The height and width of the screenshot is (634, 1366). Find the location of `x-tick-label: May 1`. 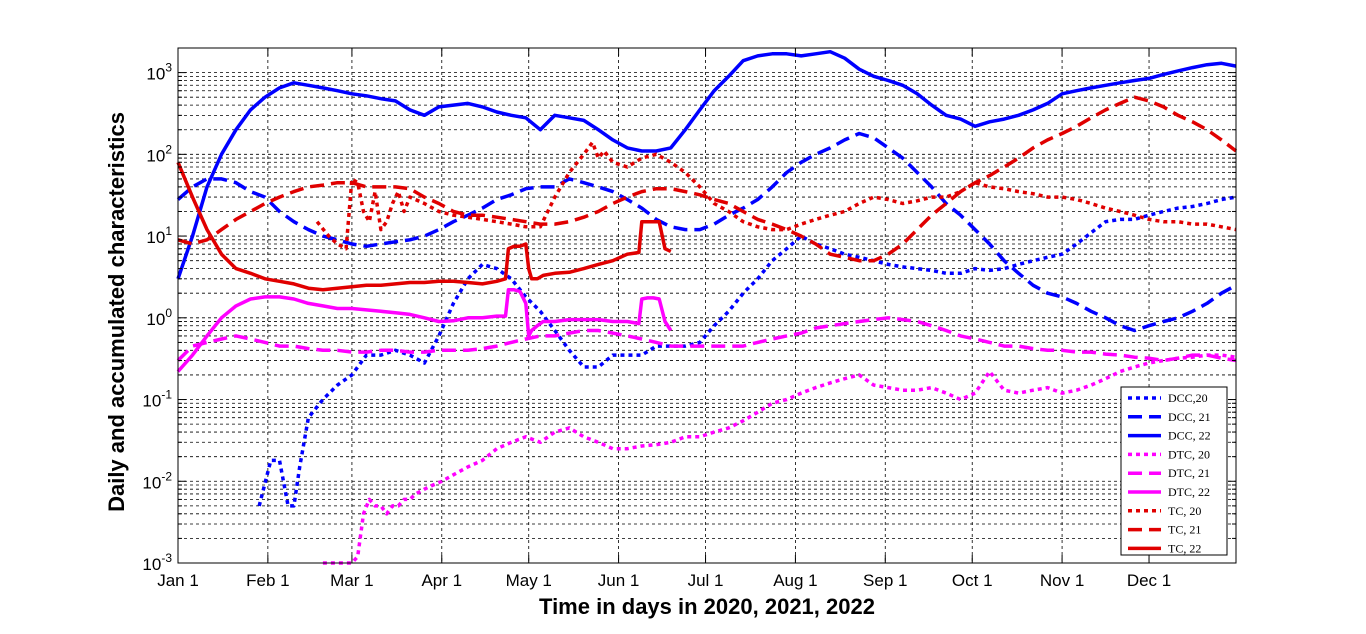

x-tick-label: May 1 is located at coordinates (529, 580).